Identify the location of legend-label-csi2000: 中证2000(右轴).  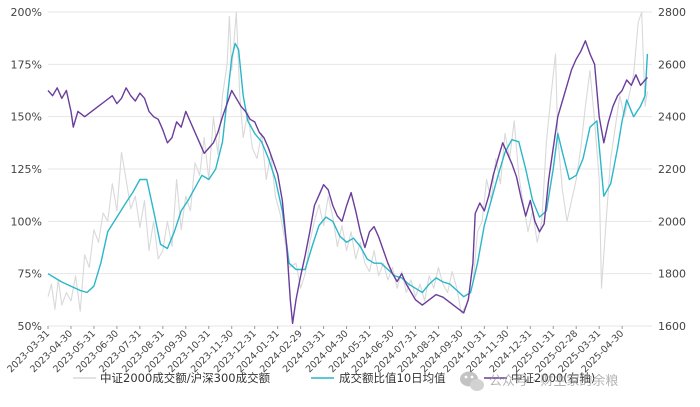
(553, 378).